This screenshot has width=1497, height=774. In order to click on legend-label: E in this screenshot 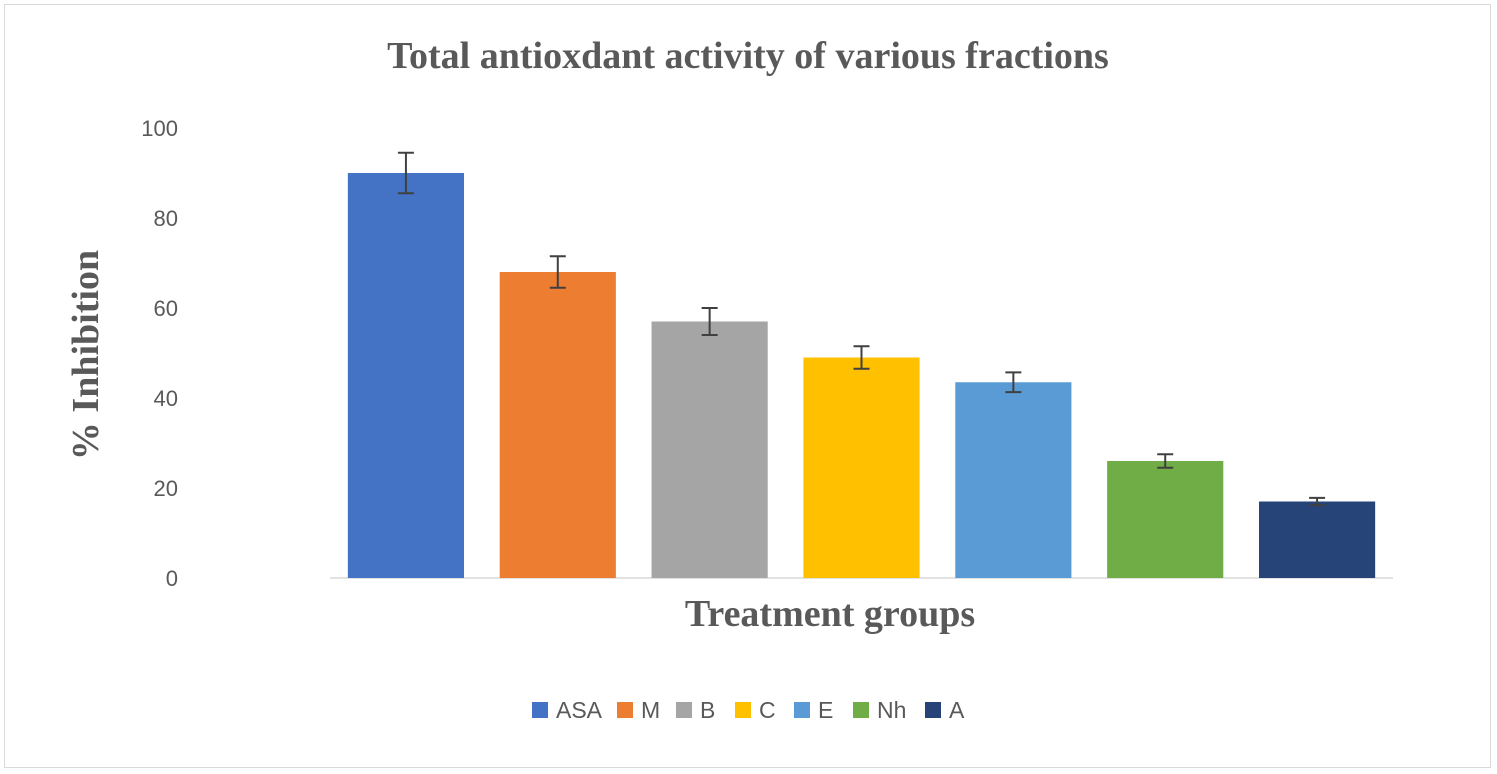, I will do `click(825, 710)`.